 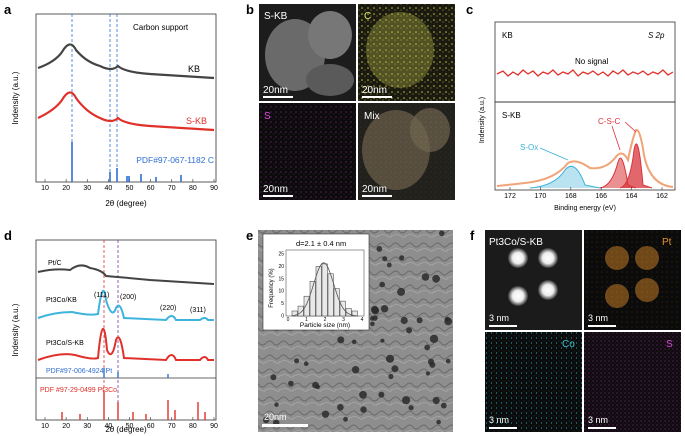 I want to click on peak-label: (111), so click(x=101, y=295).